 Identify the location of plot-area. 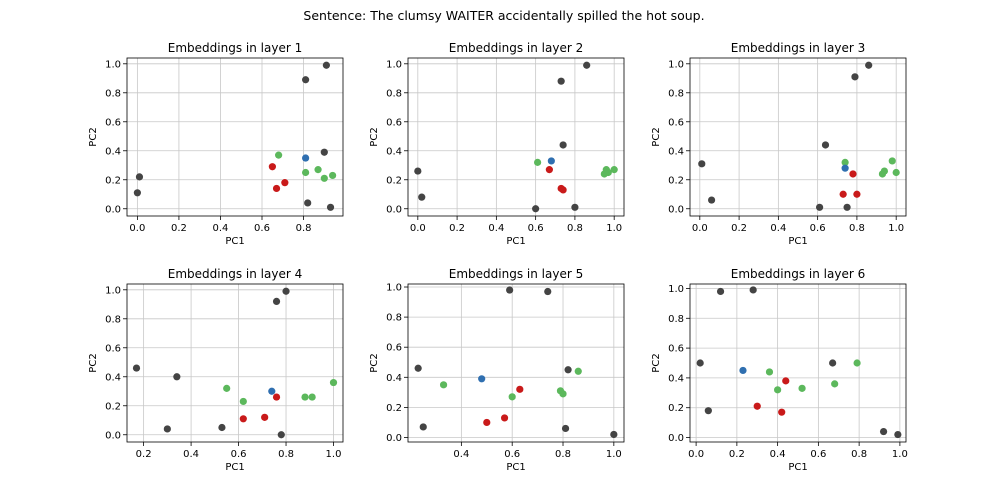
(798, 363).